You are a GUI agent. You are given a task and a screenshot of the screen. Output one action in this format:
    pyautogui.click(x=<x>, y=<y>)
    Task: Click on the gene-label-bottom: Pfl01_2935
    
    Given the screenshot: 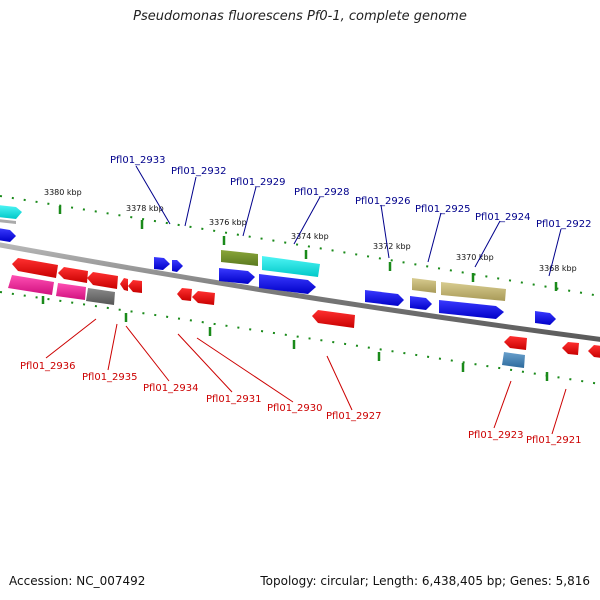 What is the action you would take?
    pyautogui.click(x=110, y=377)
    